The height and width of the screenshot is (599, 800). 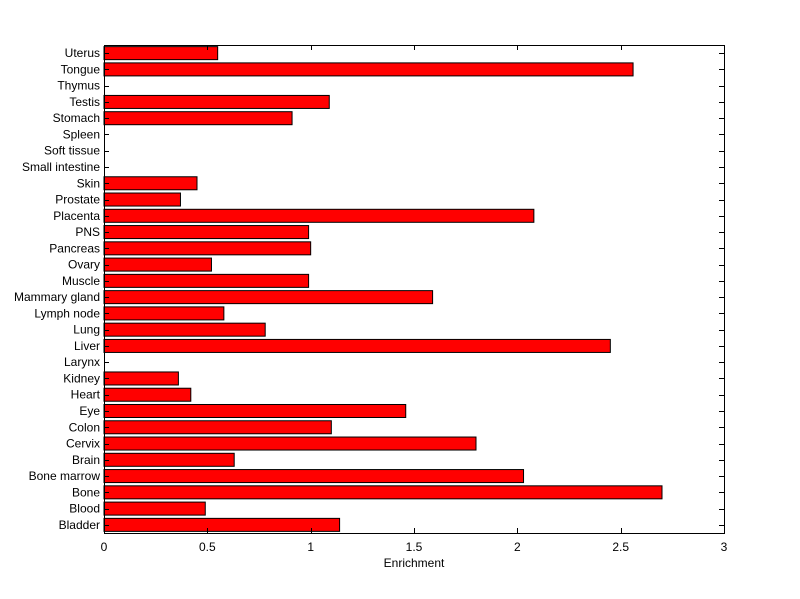 What do you see at coordinates (84, 427) in the screenshot?
I see `y-tick-label: Colon` at bounding box center [84, 427].